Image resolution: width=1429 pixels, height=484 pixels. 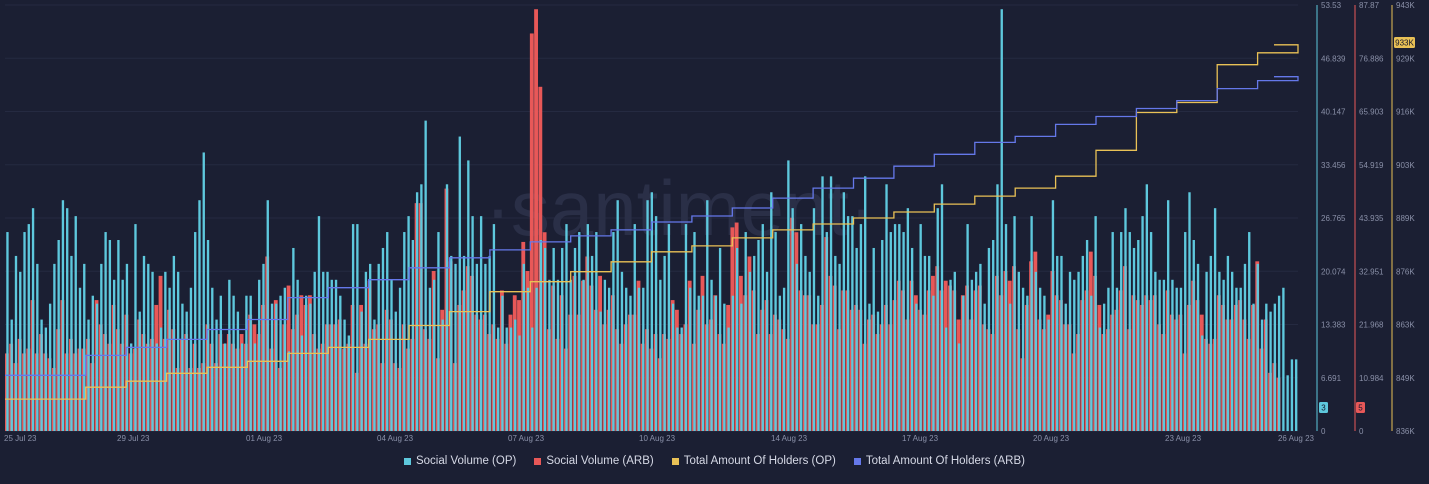 I want to click on op-social-tick-label: 46.839, so click(x=1333, y=58).